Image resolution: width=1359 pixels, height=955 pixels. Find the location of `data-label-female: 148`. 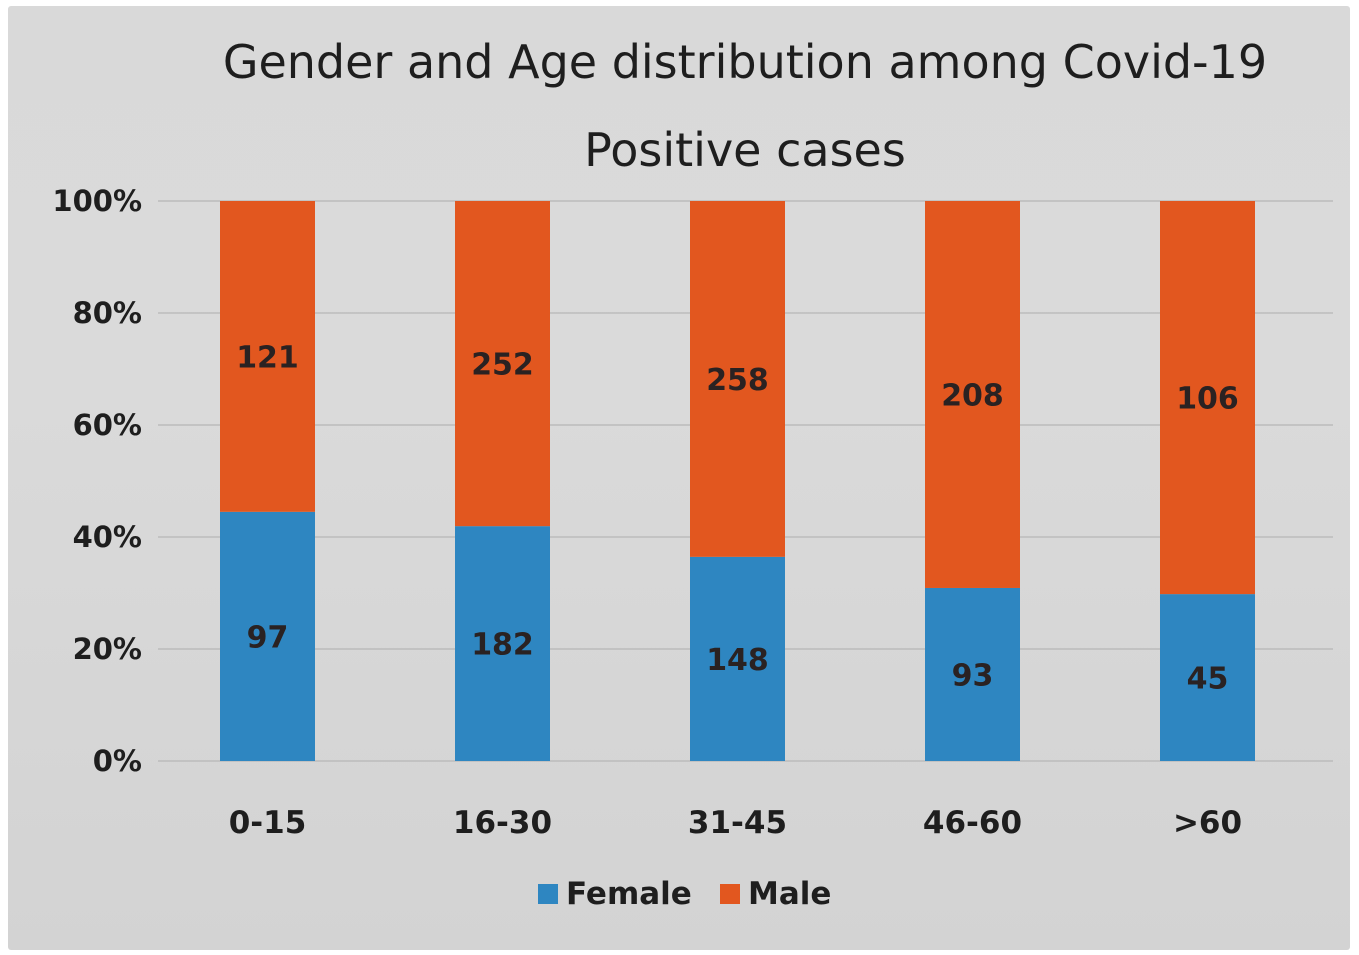

data-label-female: 148 is located at coordinates (737, 660).